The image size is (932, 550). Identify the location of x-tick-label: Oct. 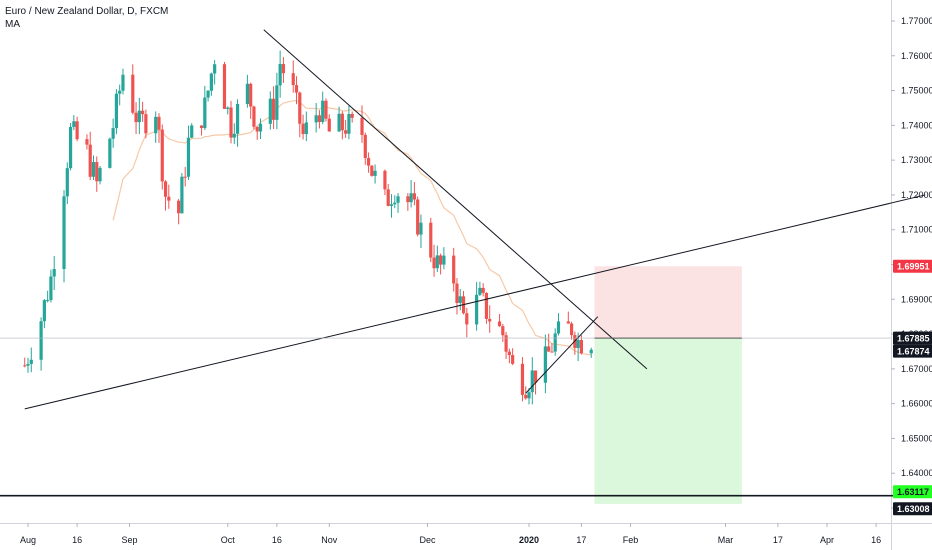
(228, 540).